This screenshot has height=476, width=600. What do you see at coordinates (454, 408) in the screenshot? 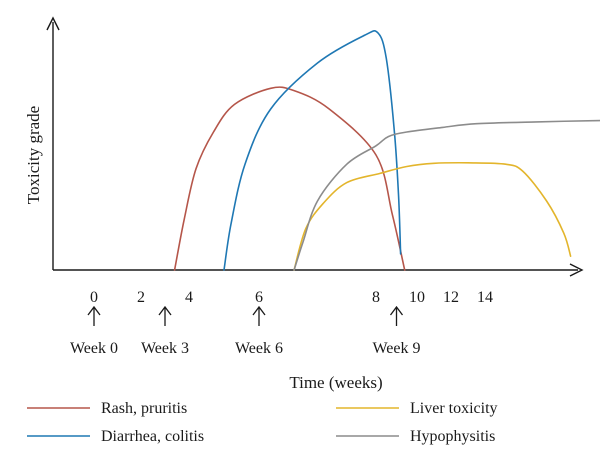
I see `legend-label: Liver toxicity` at bounding box center [454, 408].